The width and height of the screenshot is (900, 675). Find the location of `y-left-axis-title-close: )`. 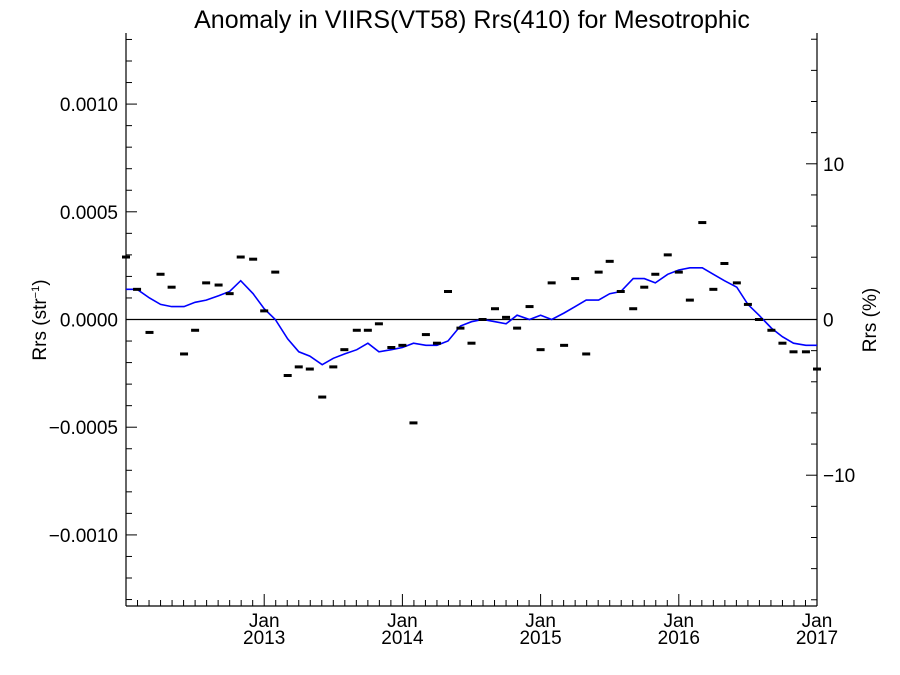

y-left-axis-title-close: ) is located at coordinates (40, 282).